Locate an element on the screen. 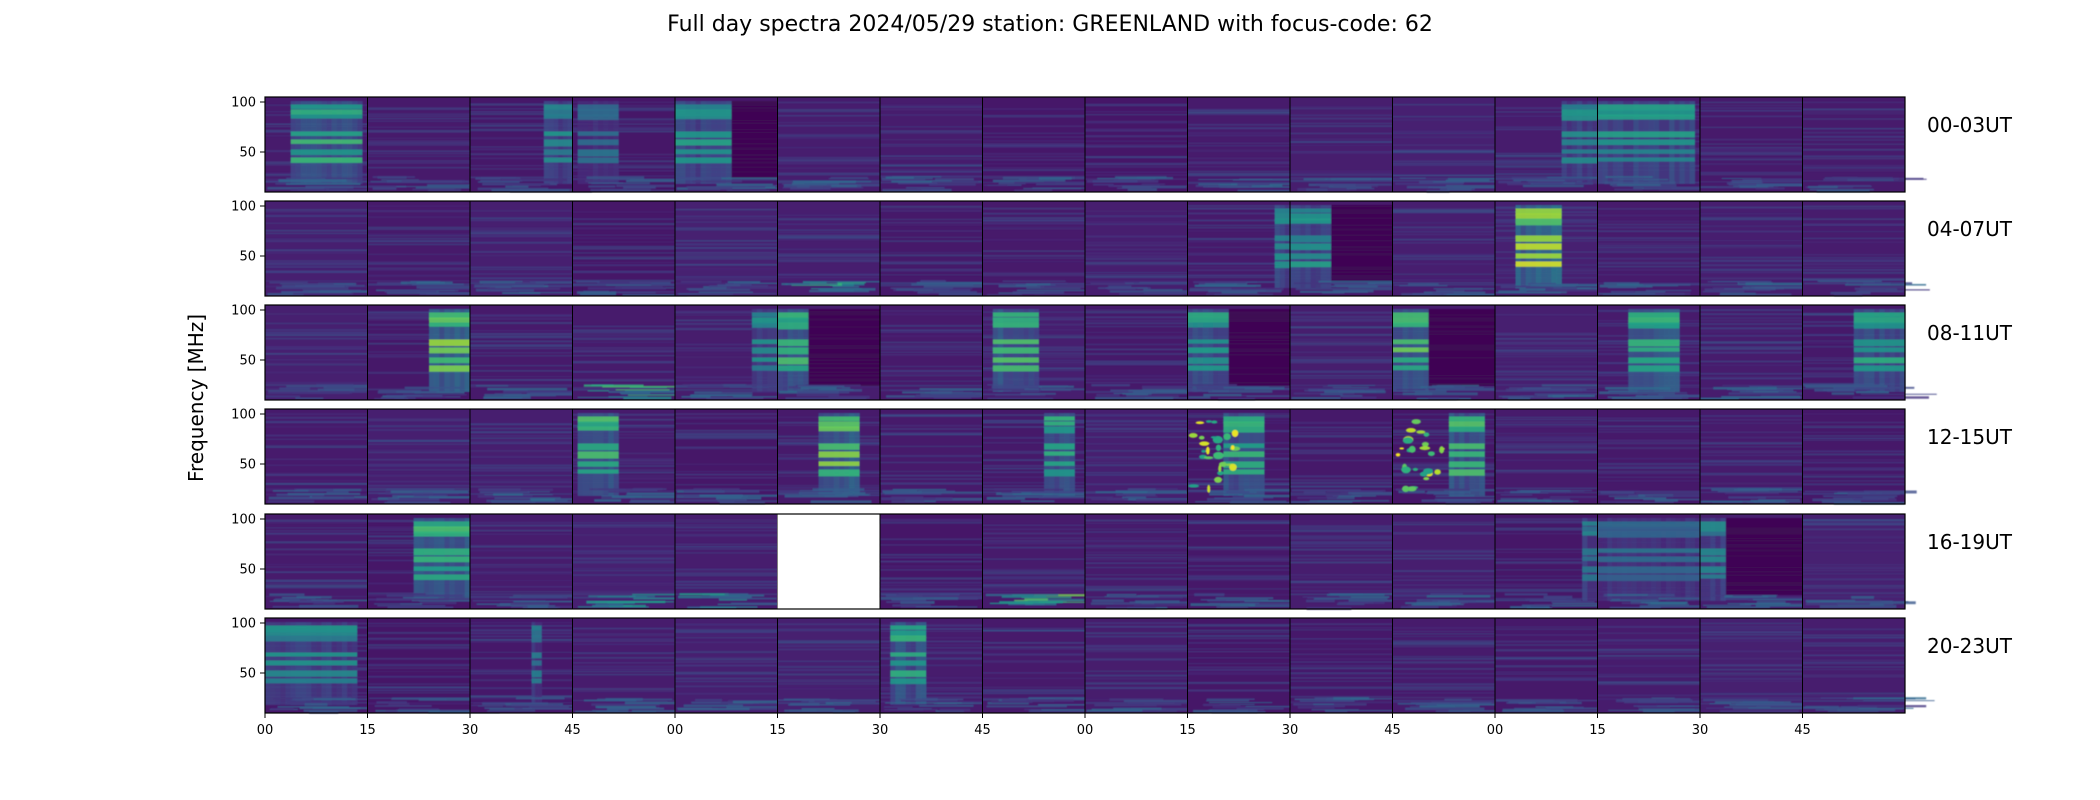 This screenshot has height=800, width=2100. row-label: 16-19UT is located at coordinates (1970, 542).